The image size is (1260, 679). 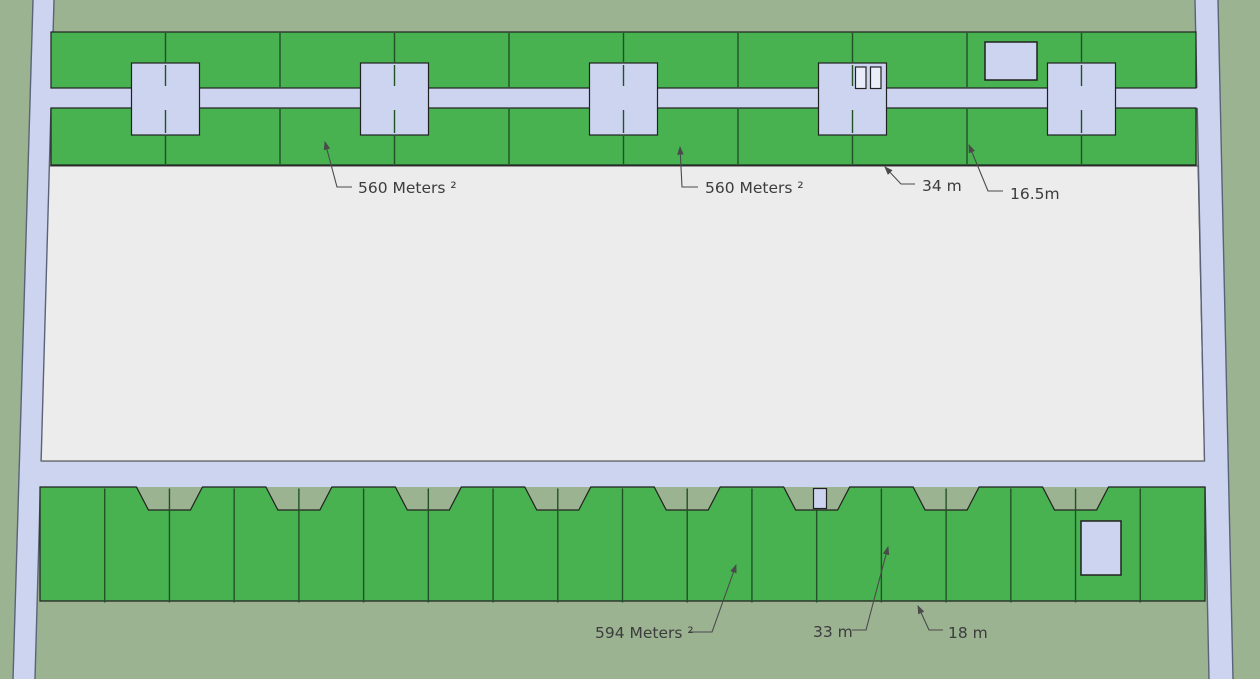 I want to click on leader-width-top, so click(x=985, y=167).